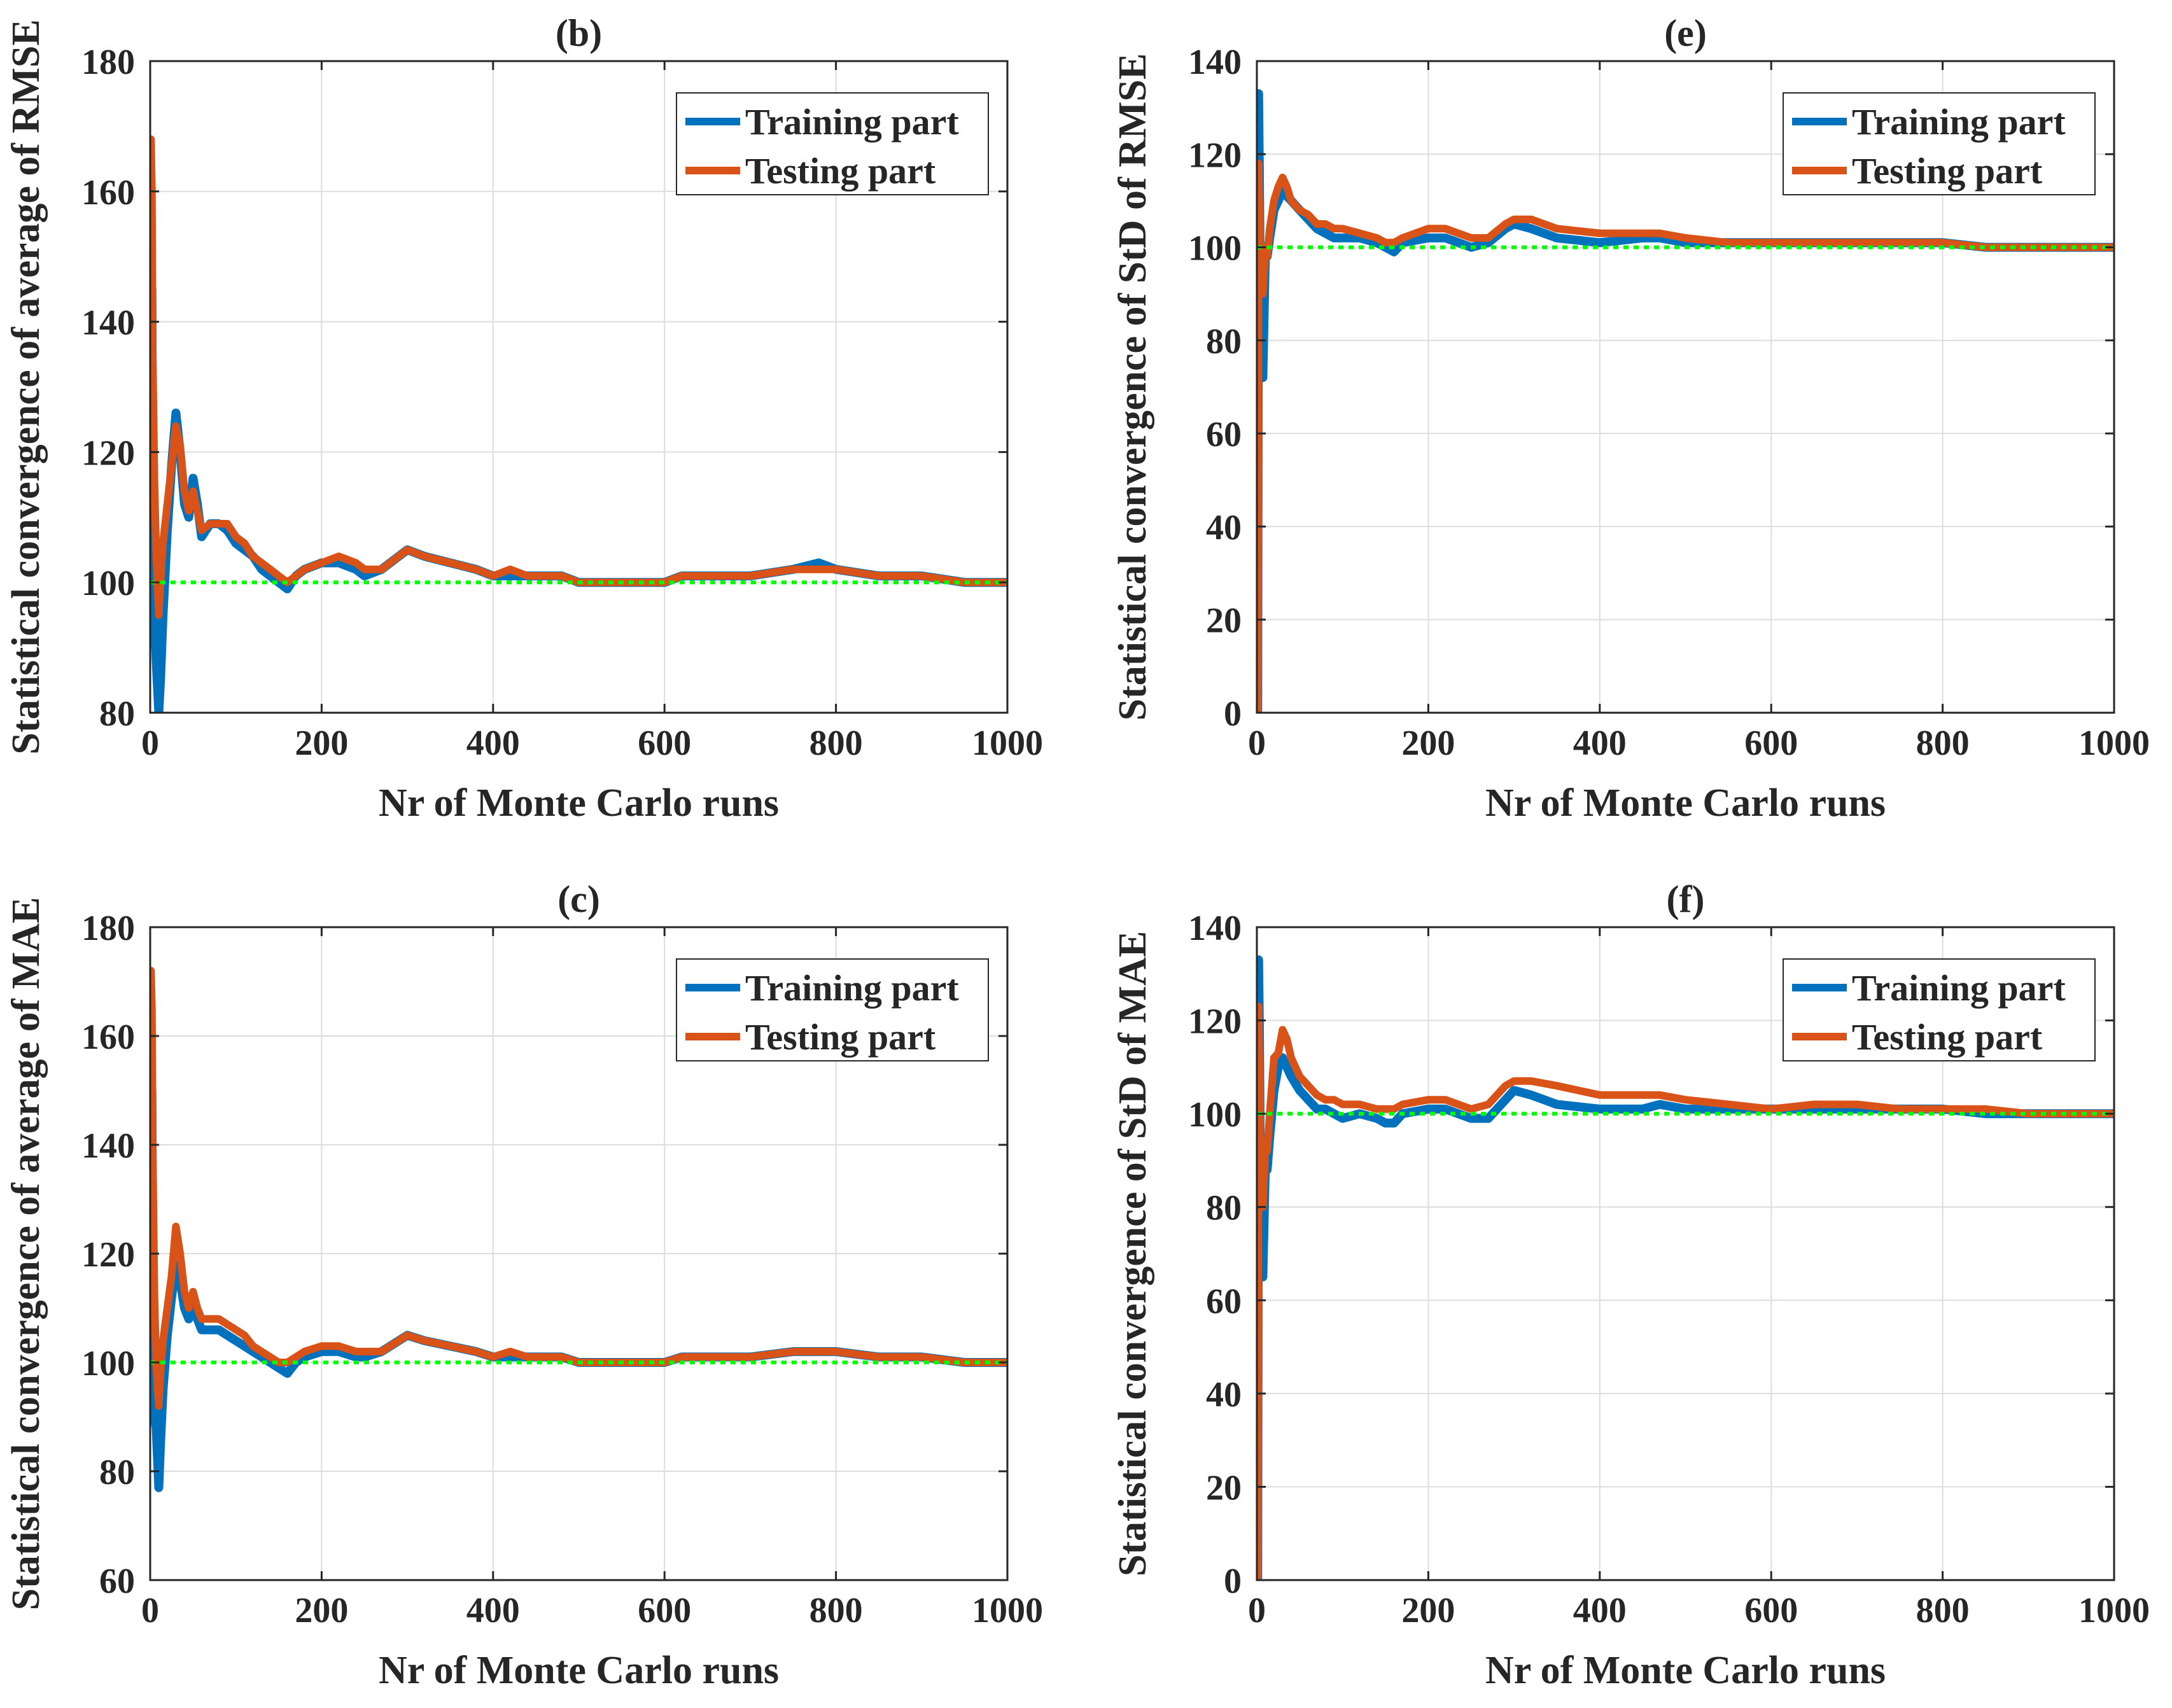 The width and height of the screenshot is (2172, 1708). Describe the element at coordinates (1132, 387) in the screenshot. I see `y-axis-label: Statistical convergence of StD of RMSE` at that location.